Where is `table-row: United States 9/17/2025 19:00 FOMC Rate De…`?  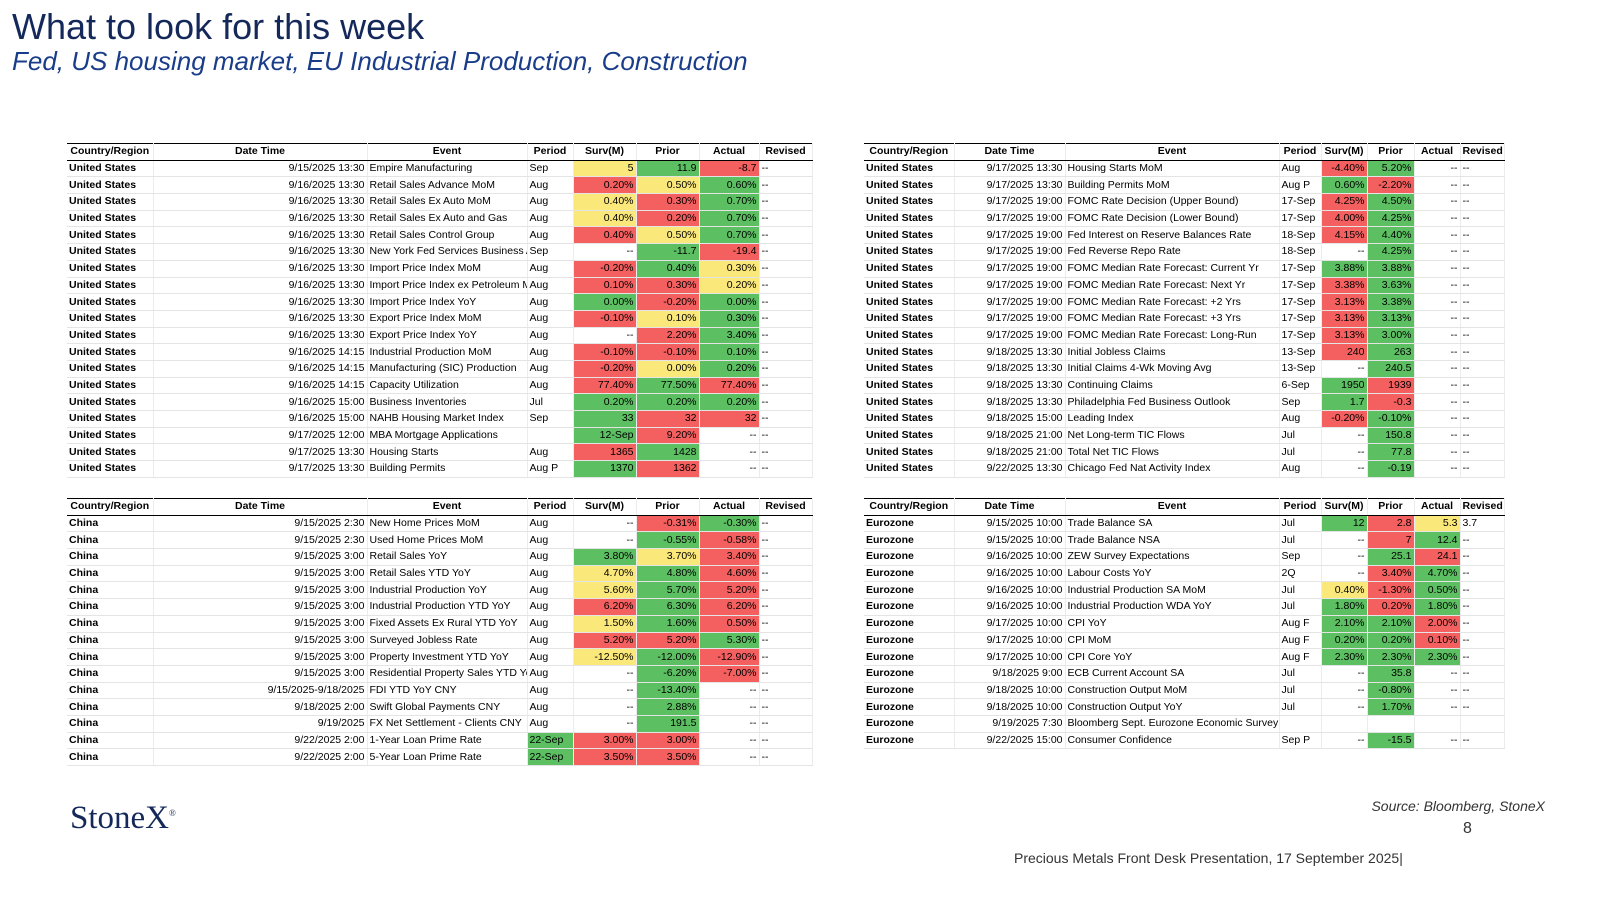 table-row: United States 9/17/2025 19:00 FOMC Rate De… is located at coordinates (1184, 202).